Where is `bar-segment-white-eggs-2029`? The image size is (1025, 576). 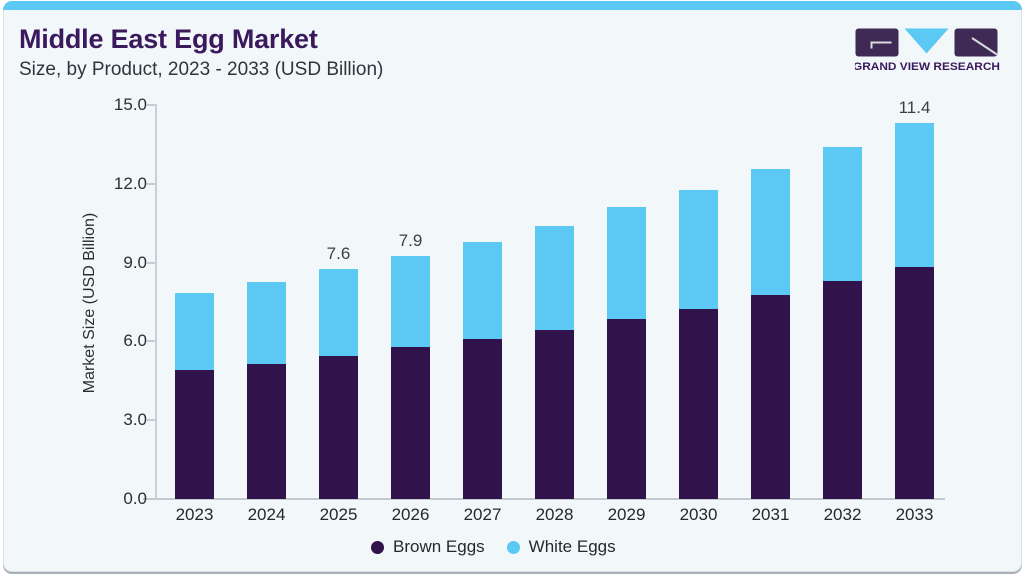
bar-segment-white-eggs-2029 is located at coordinates (626, 263).